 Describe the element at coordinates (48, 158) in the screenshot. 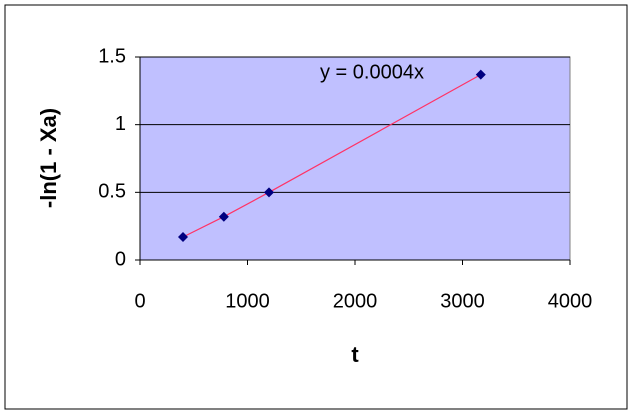

I see `y-axis-title: -ln(1 - Xa)` at that location.